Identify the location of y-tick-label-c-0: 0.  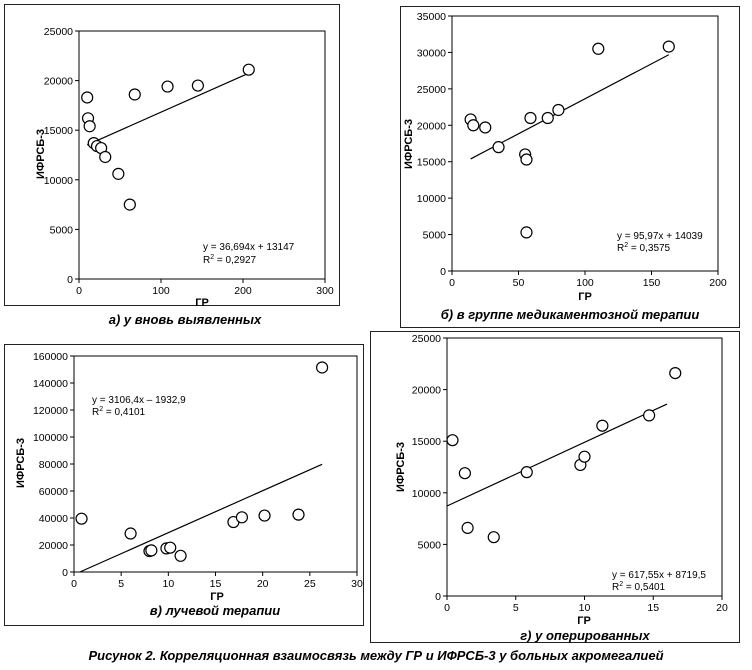
(65, 573).